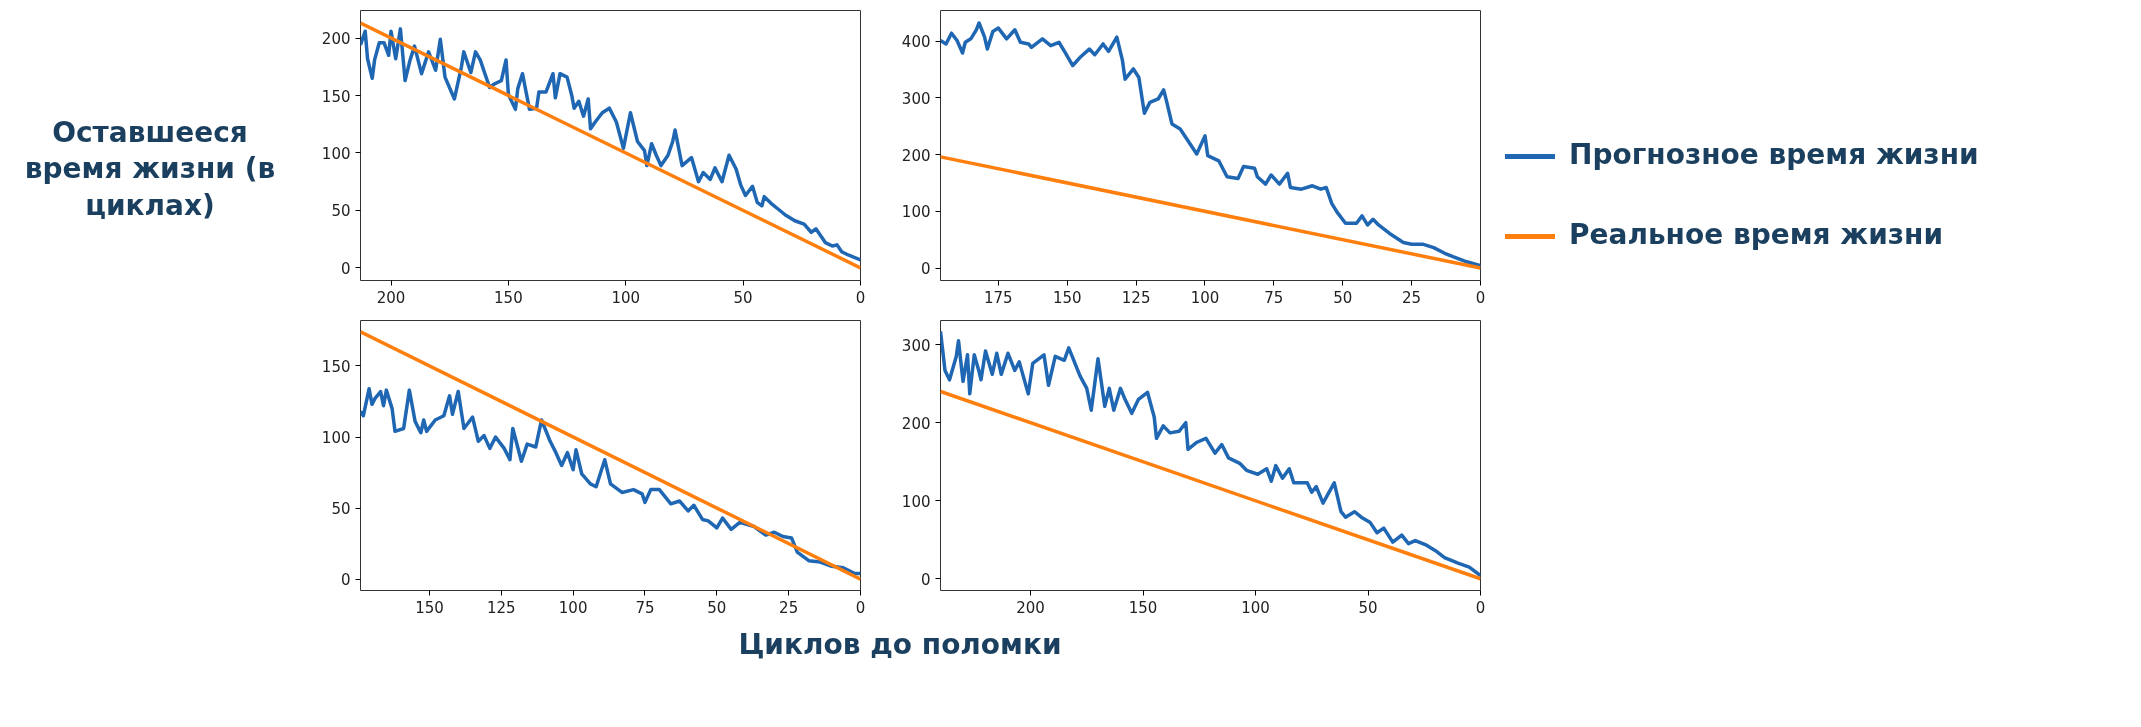  What do you see at coordinates (916, 42) in the screenshot?
I see `y-tick-label: 400` at bounding box center [916, 42].